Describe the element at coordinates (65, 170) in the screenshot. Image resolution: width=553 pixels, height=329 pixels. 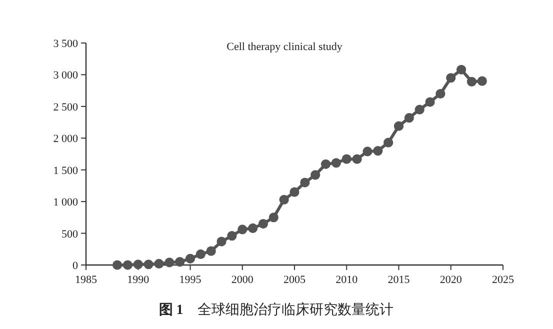
I see `y-tick-label: 1 500` at that location.